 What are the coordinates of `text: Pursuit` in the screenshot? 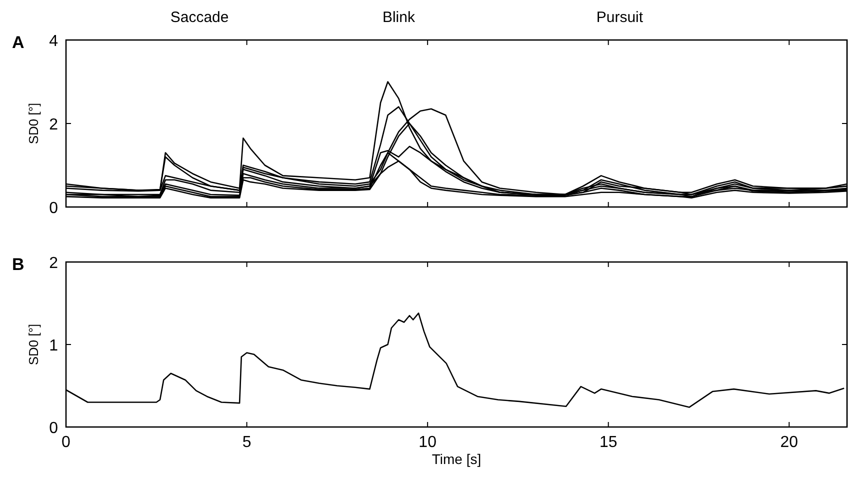 It's located at (620, 17).